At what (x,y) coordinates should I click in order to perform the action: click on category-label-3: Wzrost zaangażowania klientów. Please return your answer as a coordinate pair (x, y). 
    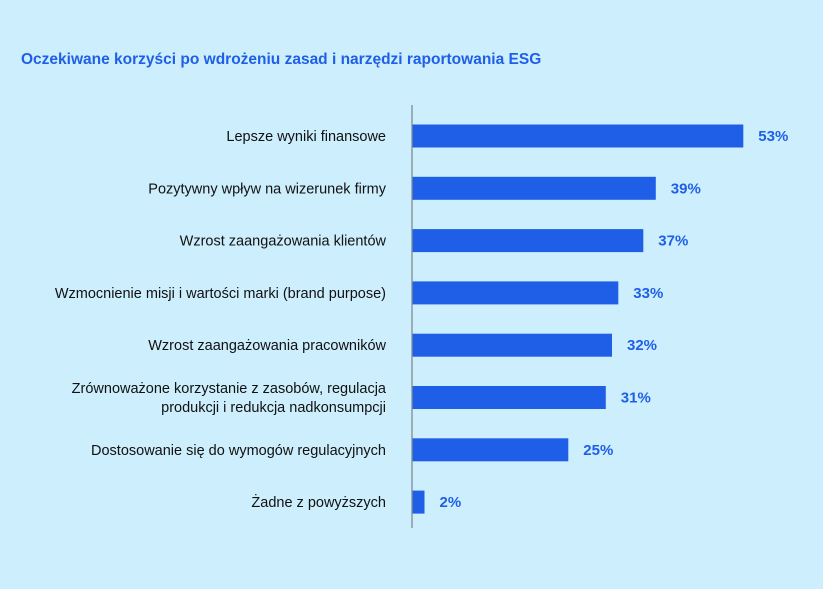
    Looking at the image, I should click on (283, 242).